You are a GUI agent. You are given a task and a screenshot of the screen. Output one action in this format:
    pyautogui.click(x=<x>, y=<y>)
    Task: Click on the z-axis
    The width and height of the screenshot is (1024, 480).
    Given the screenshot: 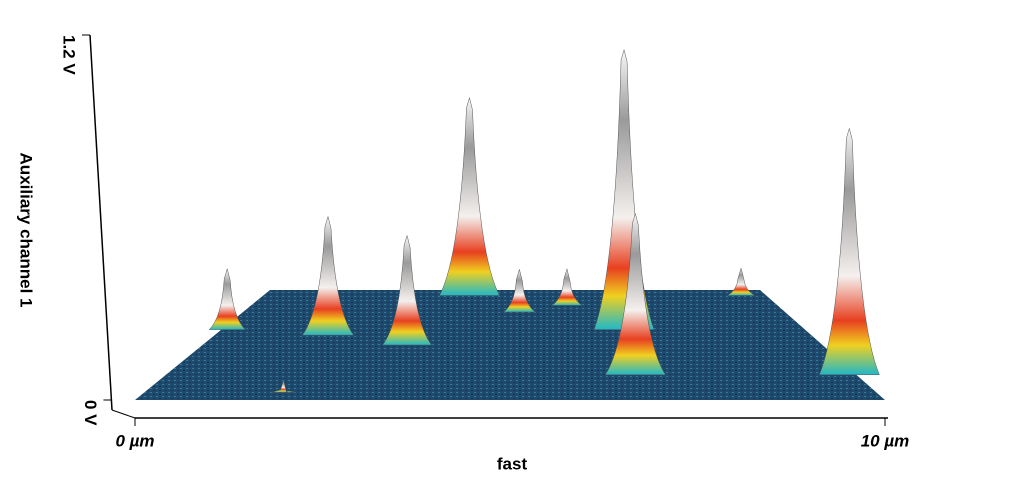 What is the action you would take?
    pyautogui.click(x=101, y=222)
    